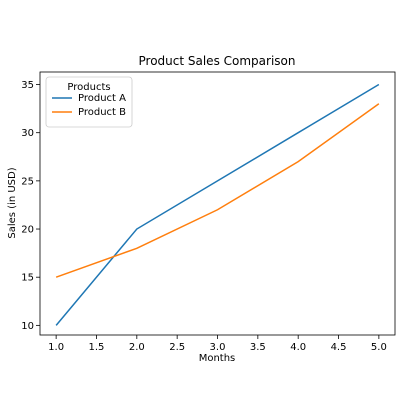 The height and width of the screenshot is (400, 400). What do you see at coordinates (217, 358) in the screenshot?
I see `x-axis-label: Months` at bounding box center [217, 358].